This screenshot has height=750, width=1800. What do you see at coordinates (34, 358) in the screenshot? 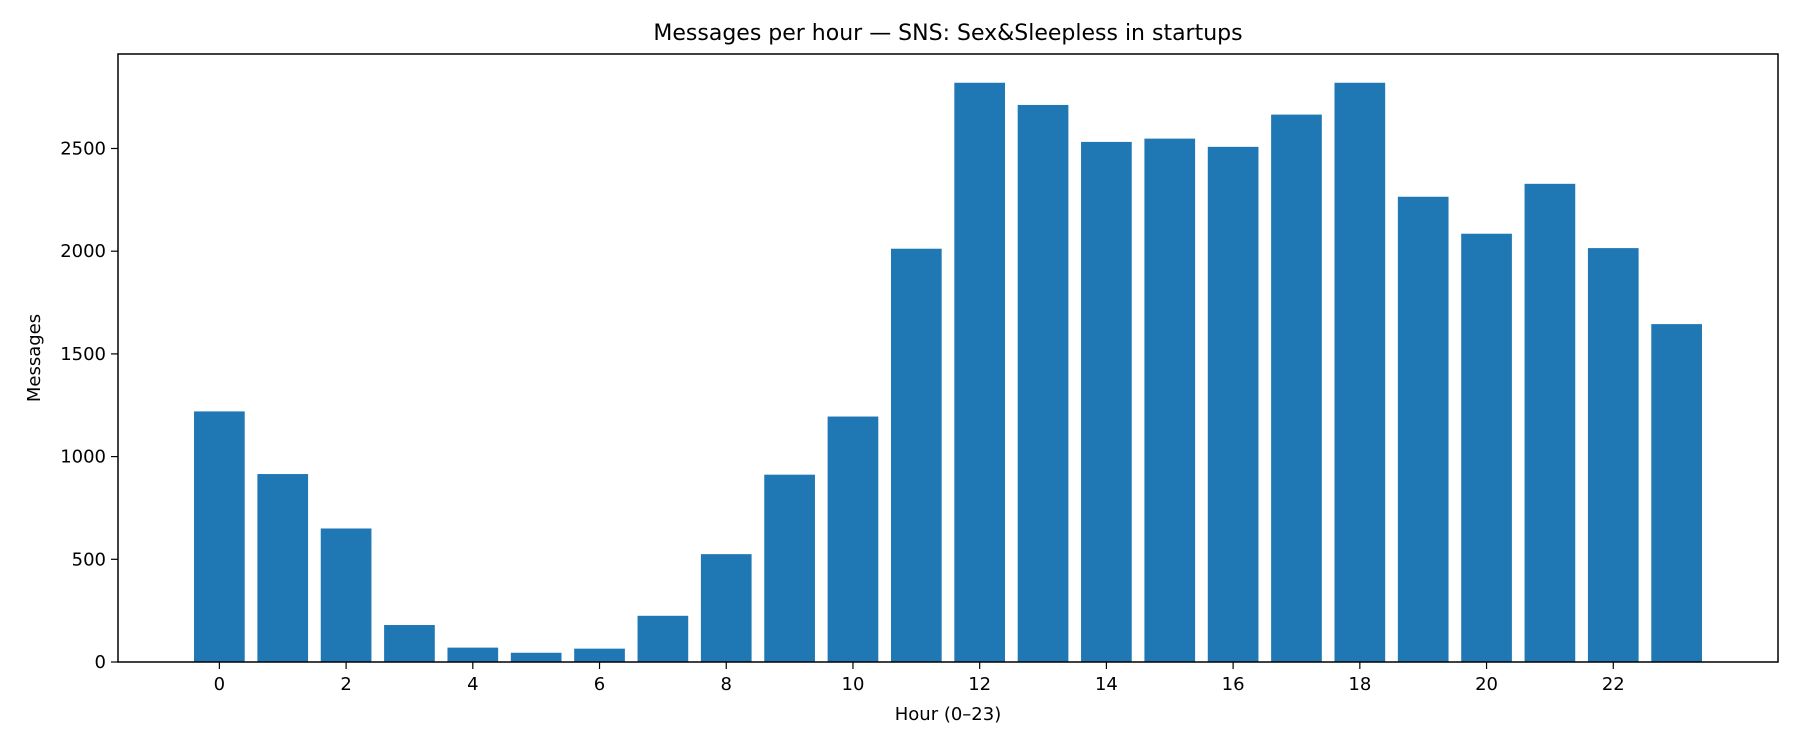
I see `y-axis-label: Messages` at bounding box center [34, 358].